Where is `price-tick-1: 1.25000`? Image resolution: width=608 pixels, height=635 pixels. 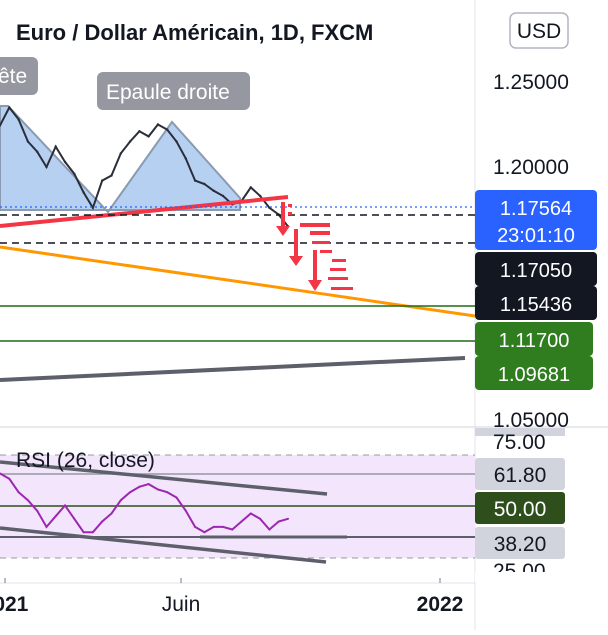 price-tick-1: 1.25000 is located at coordinates (531, 82).